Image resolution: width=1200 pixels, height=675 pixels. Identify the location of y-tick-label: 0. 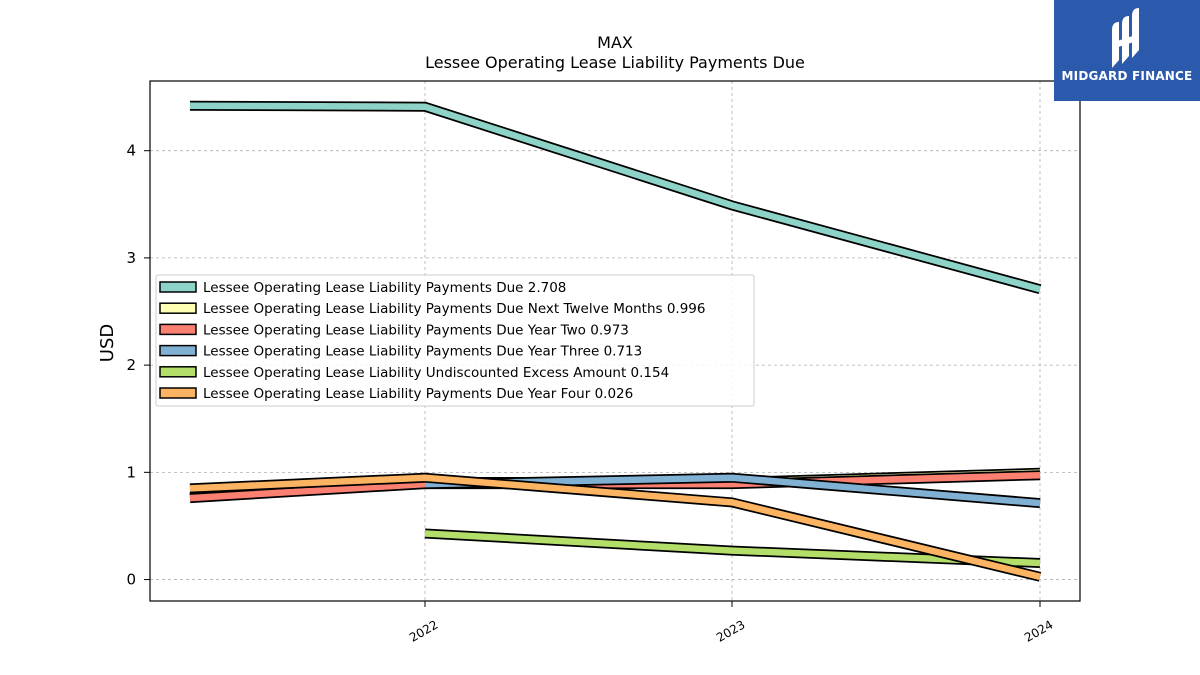
(131, 580).